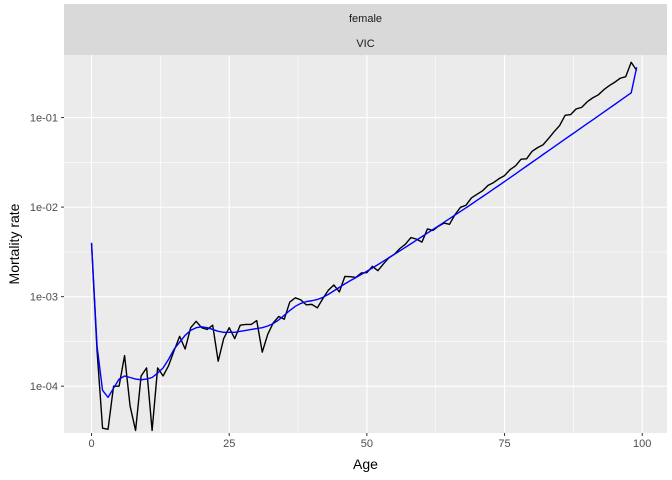 The width and height of the screenshot is (672, 480). I want to click on facet-label-sex: female, so click(365, 19).